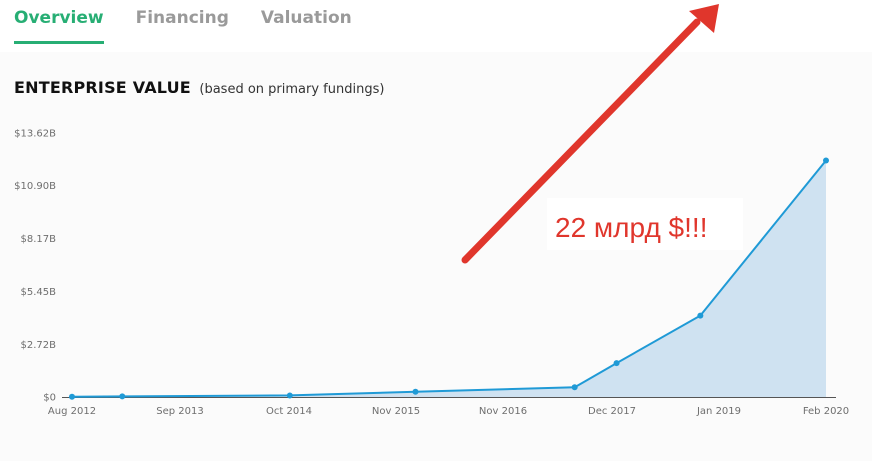 Image resolution: width=872 pixels, height=461 pixels. I want to click on annotation-box, so click(645, 224).